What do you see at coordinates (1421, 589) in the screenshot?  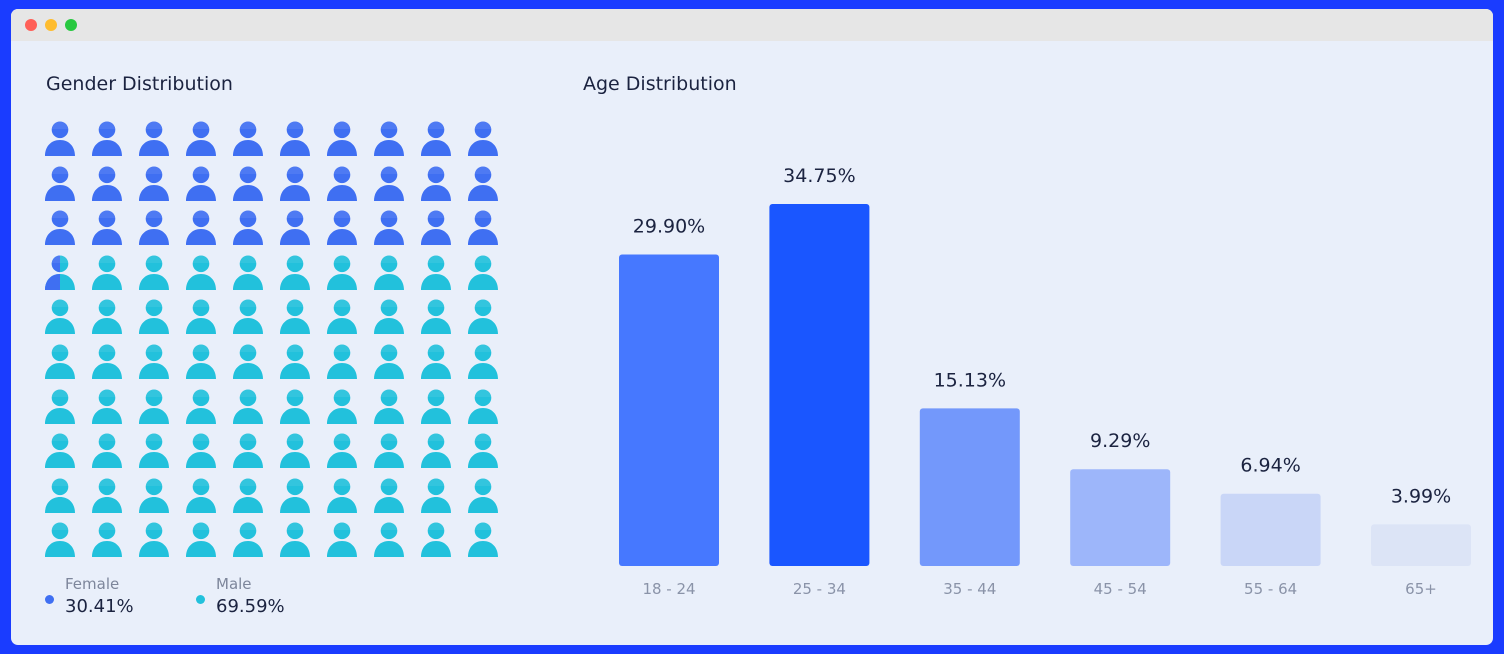 I see `x-tick-label: 65+` at bounding box center [1421, 589].